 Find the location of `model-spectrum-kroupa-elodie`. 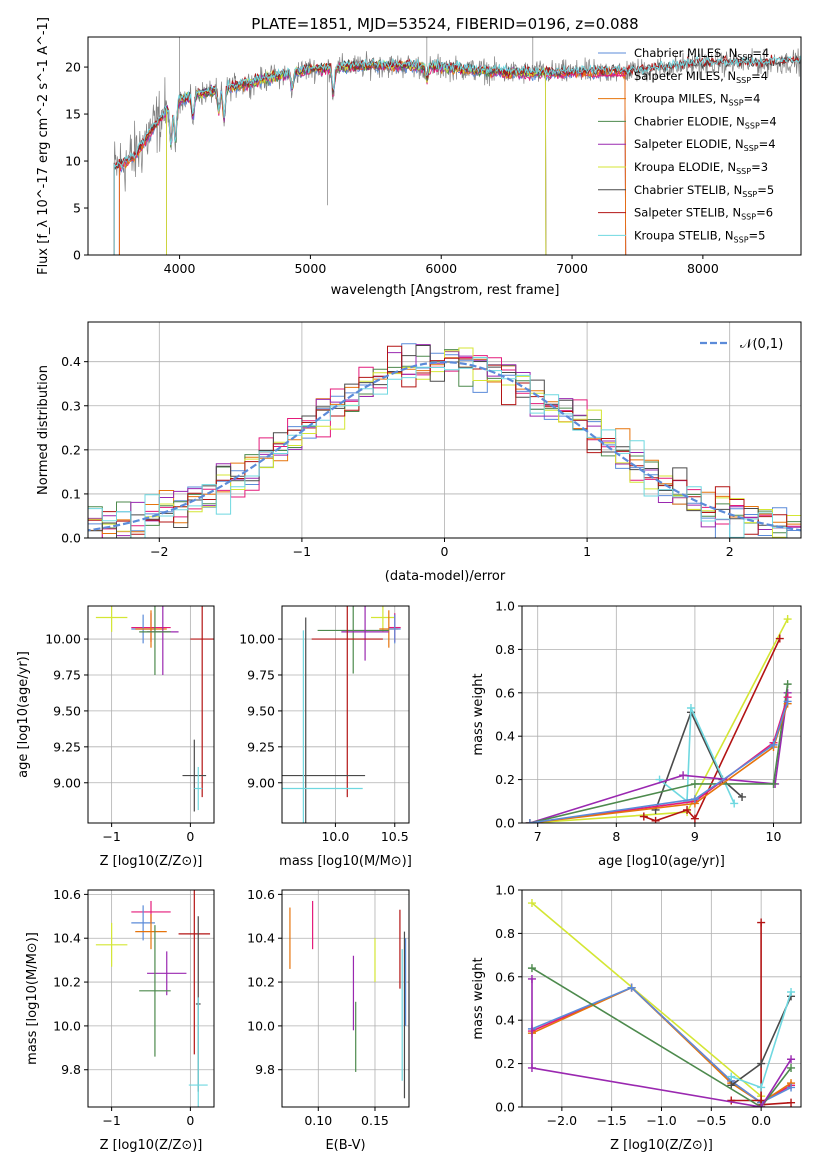

model-spectrum-kroupa-elodie is located at coordinates (356, 157).